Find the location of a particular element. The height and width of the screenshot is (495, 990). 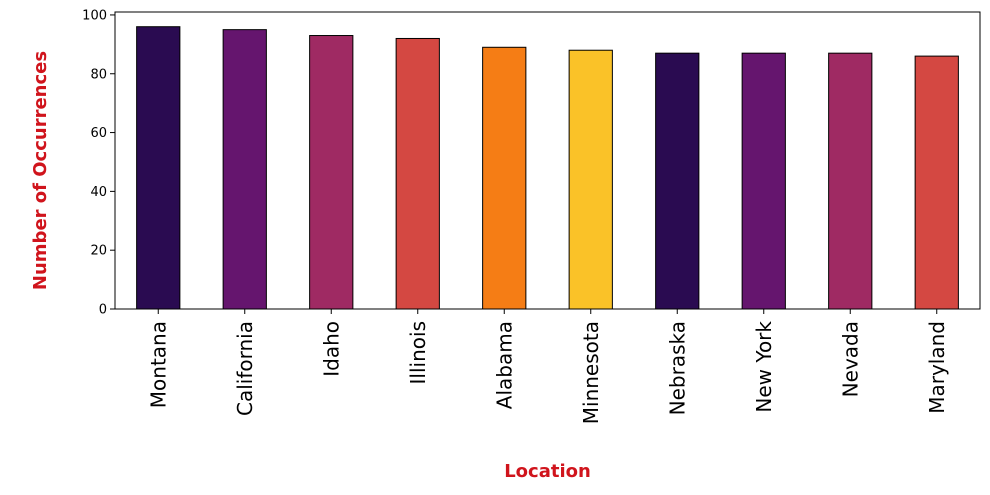

x-axis-title: Location is located at coordinates (547, 471).